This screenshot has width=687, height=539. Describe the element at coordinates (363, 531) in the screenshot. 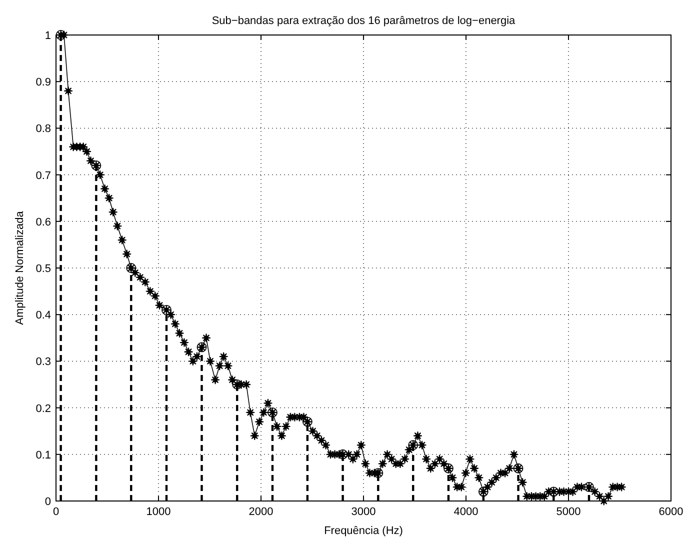

I see `x-axis-title: Frequência (Hz)` at that location.